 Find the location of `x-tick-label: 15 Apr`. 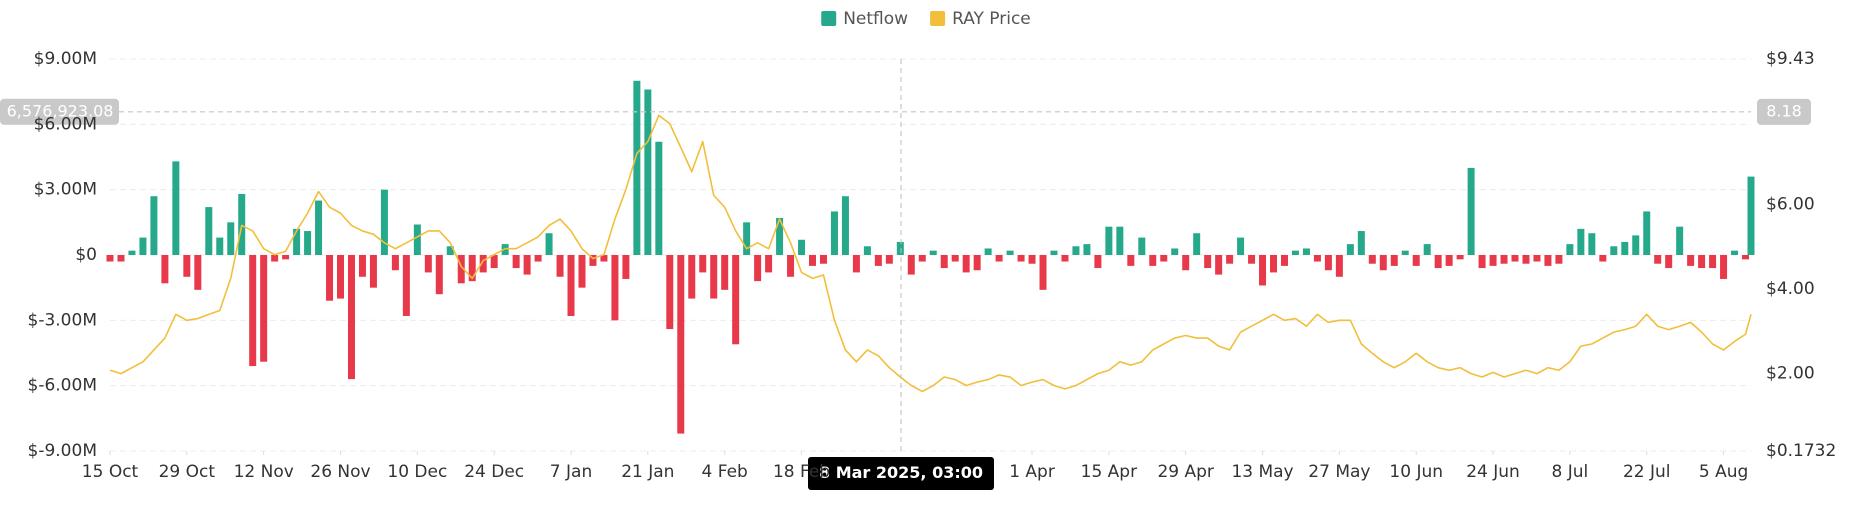

x-tick-label: 15 Apr is located at coordinates (1109, 472).